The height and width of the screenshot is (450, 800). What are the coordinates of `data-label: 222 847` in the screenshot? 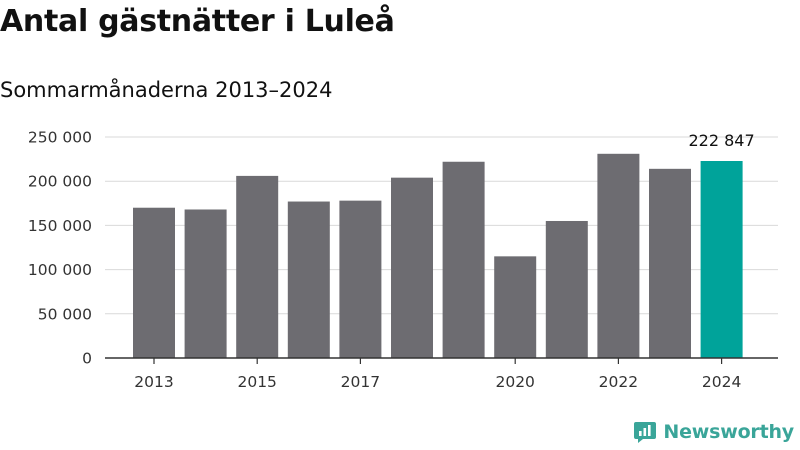 It's located at (722, 140).